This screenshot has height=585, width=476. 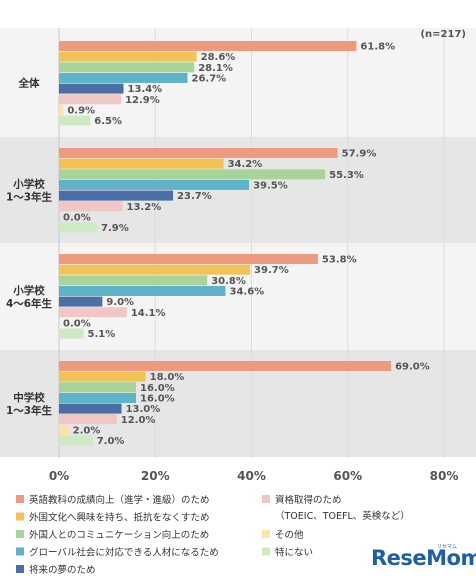 What do you see at coordinates (339, 260) in the screenshot?
I see `data-label: 53.8%` at bounding box center [339, 260].